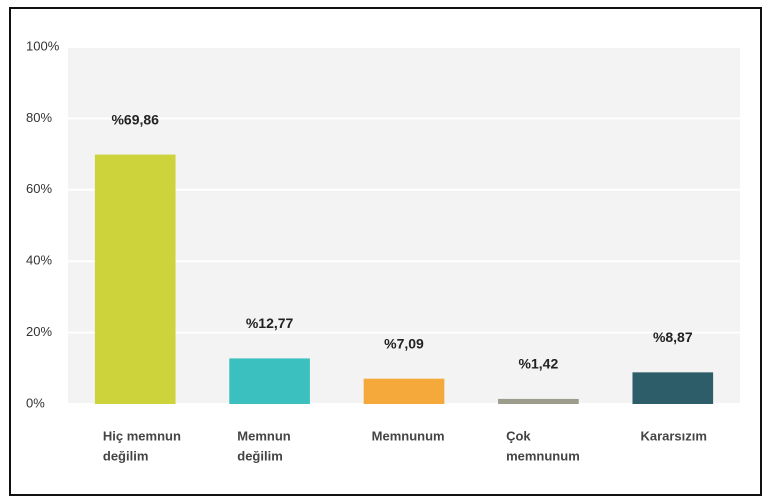 The height and width of the screenshot is (503, 771). Describe the element at coordinates (404, 343) in the screenshot. I see `data-label: %7,09` at that location.